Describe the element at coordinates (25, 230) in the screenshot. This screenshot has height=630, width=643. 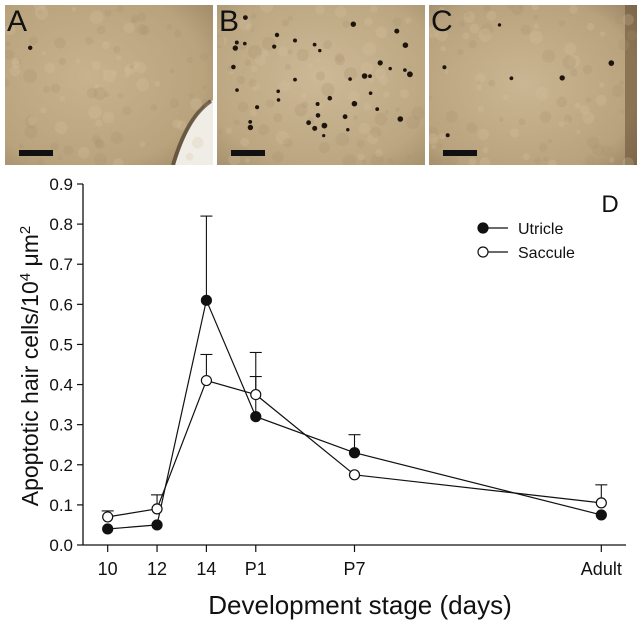
I see `y-axis-label-sup2: 2` at that location.